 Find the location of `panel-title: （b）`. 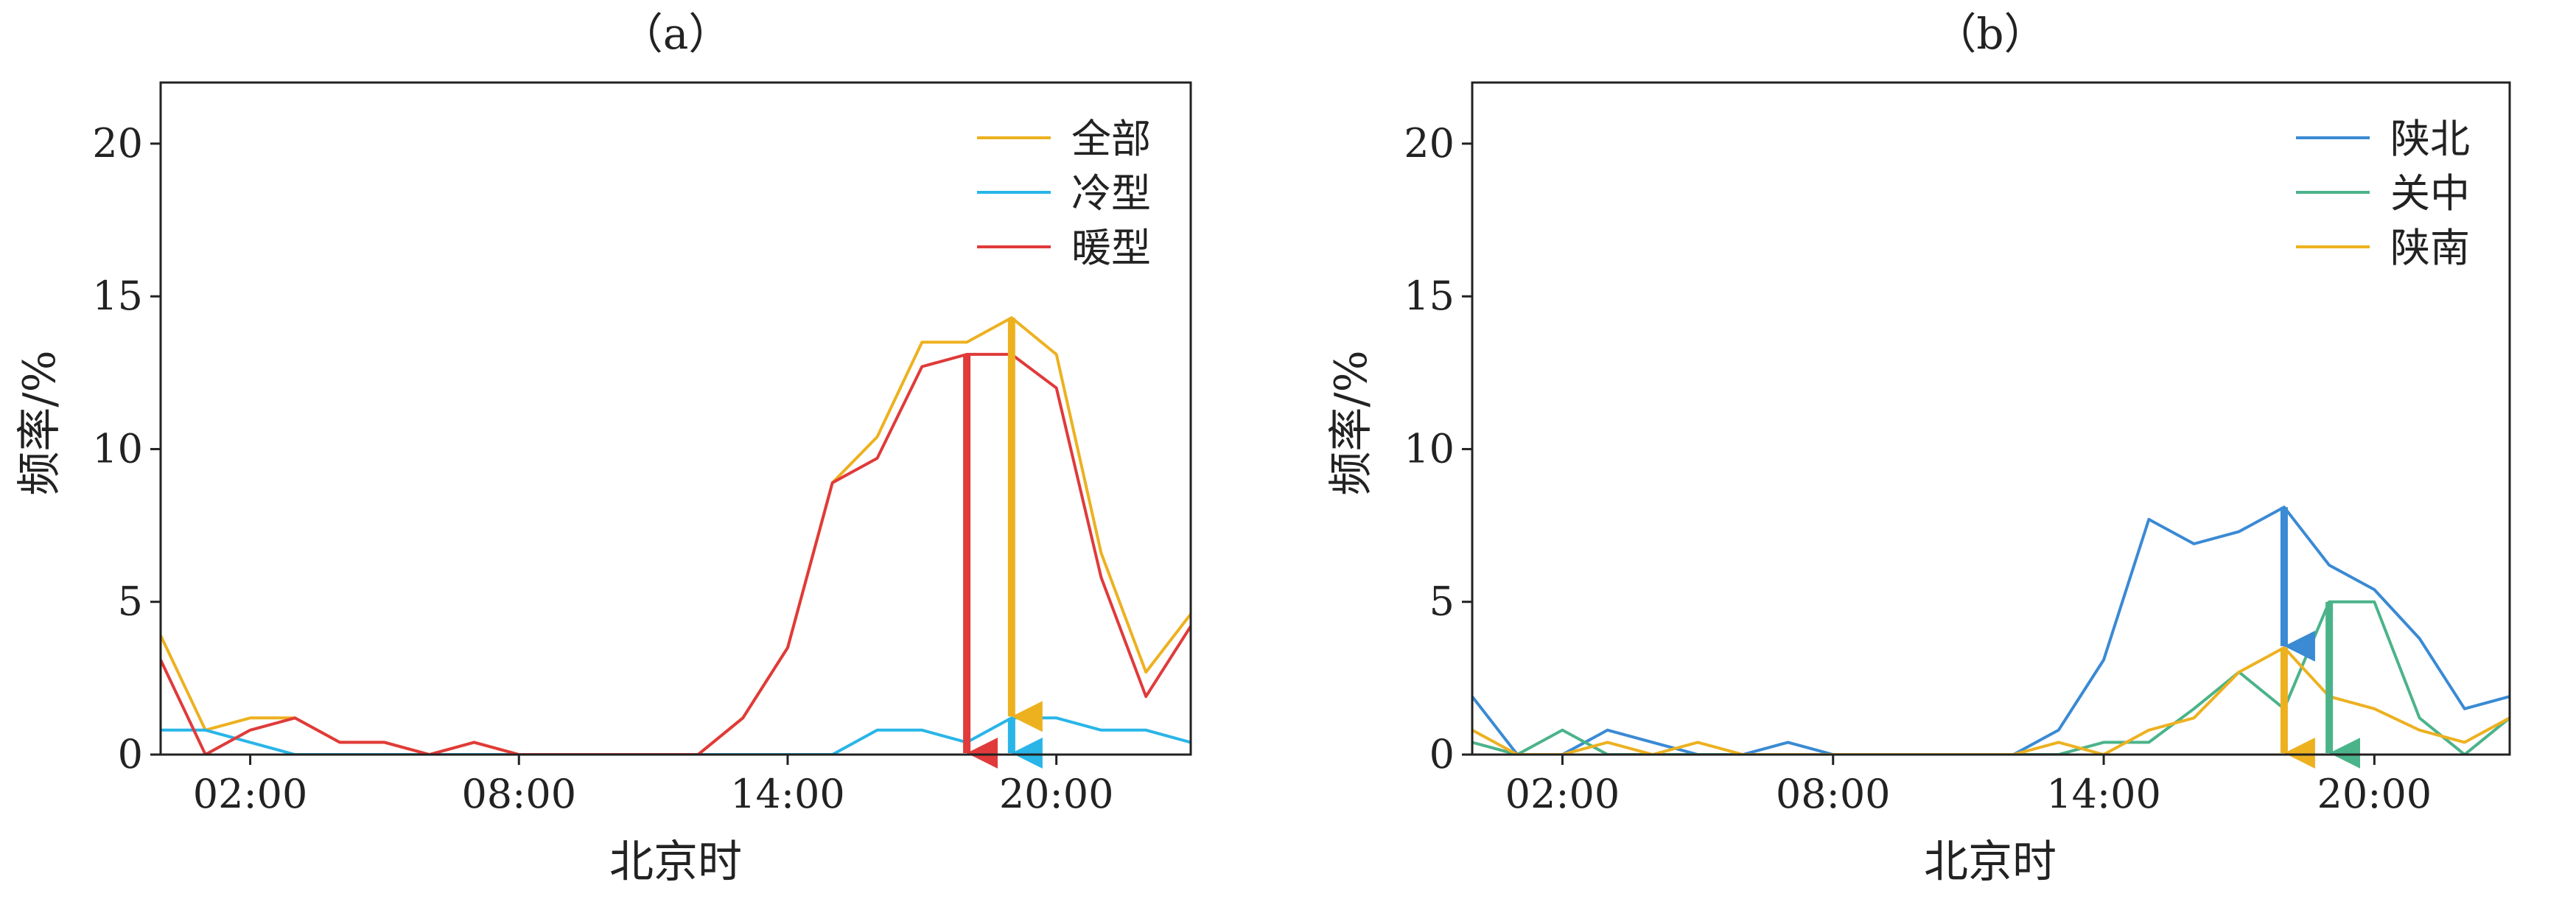

panel-title: （b） is located at coordinates (1989, 34).